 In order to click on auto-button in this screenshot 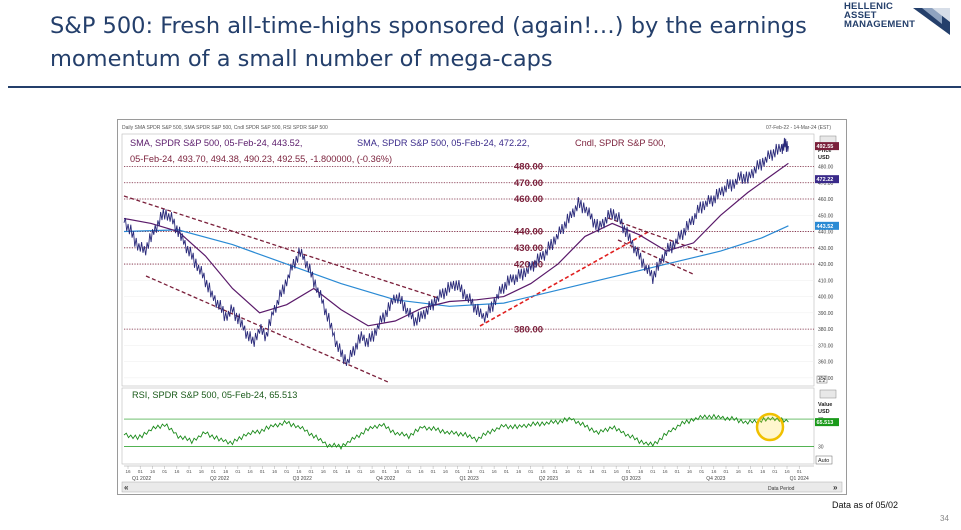, I will do `click(824, 460)`.